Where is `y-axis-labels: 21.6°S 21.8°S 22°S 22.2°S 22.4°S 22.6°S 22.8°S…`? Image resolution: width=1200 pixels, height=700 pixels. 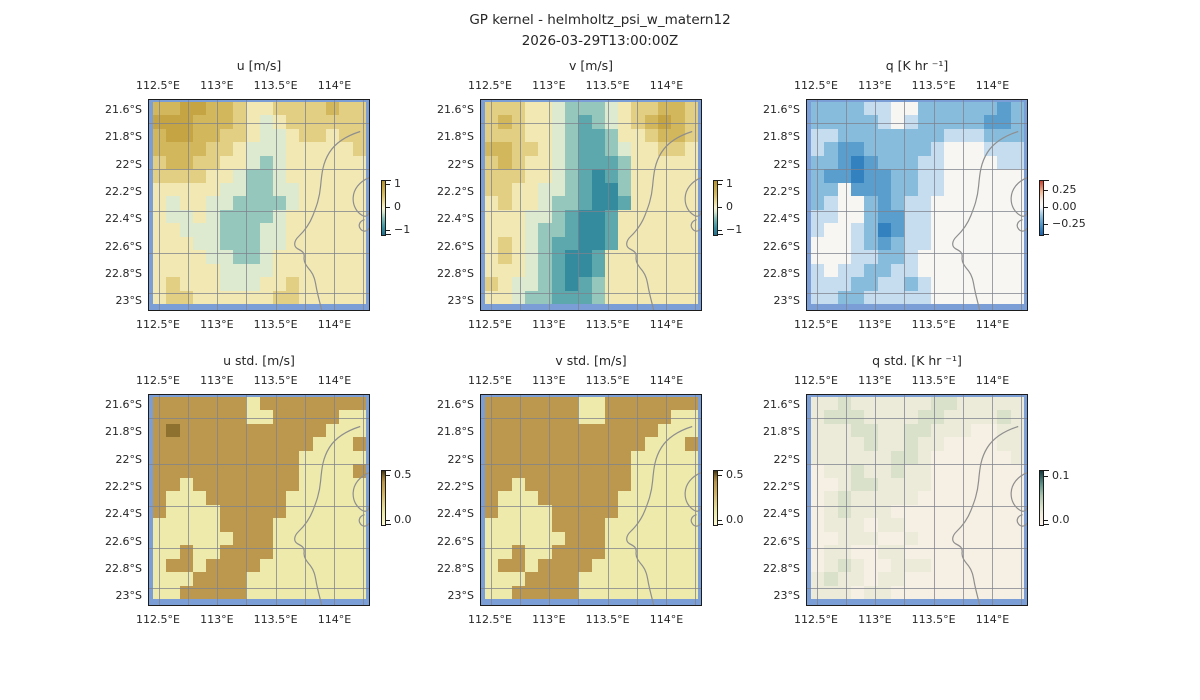
y-axis-labels: 21.6°S 21.8°S 22°S 22.2°S 22.4°S 22.6°S 22.8°S… is located at coordinates (104, 205).